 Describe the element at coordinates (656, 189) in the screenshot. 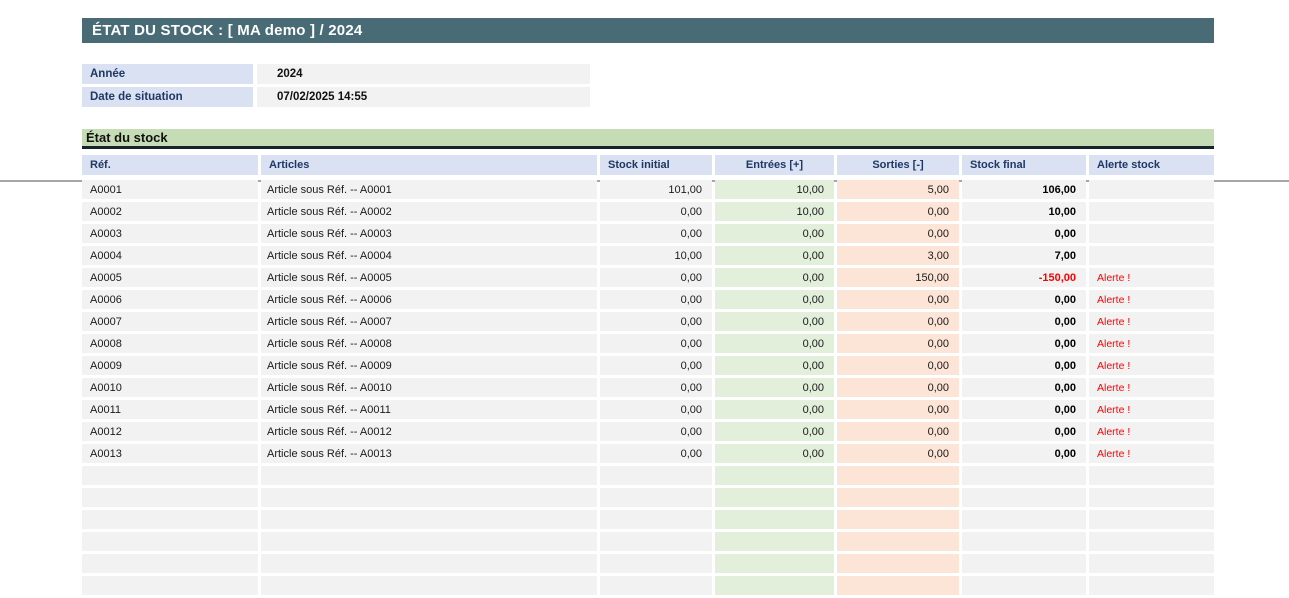

I see `cell-stock-initial: 101,00` at that location.